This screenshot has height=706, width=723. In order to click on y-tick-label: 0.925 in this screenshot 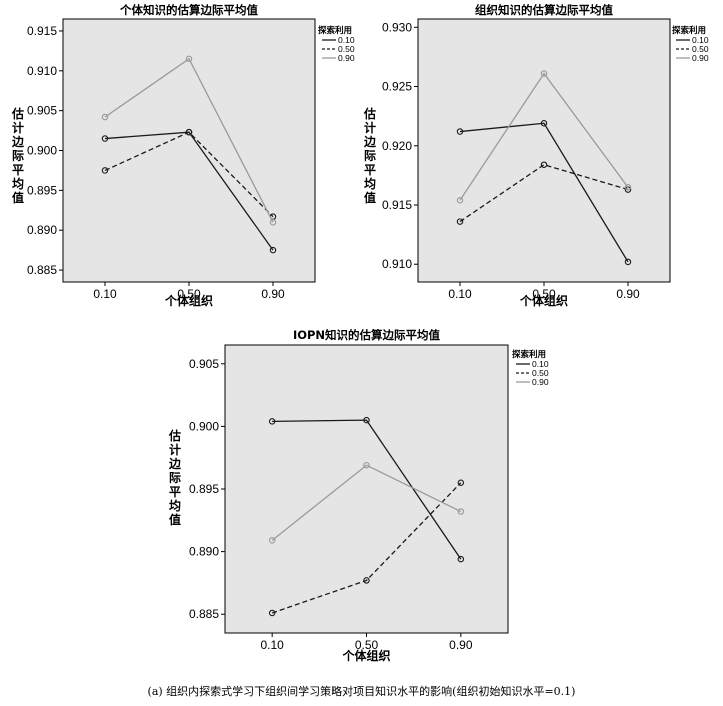, I will do `click(397, 87)`.